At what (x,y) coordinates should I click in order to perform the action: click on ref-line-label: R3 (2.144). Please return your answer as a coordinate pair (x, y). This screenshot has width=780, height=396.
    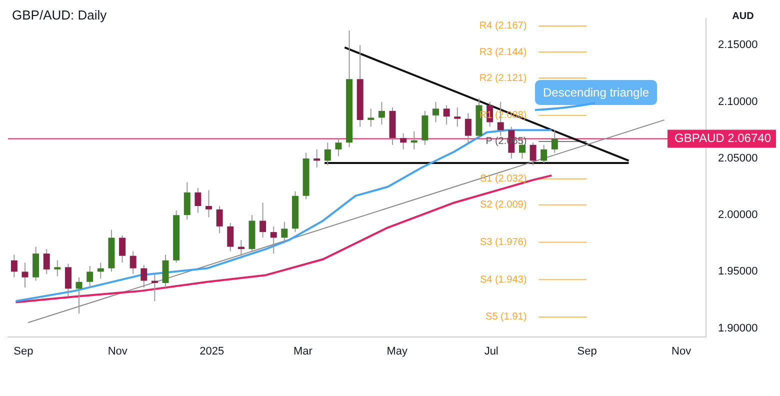
    Looking at the image, I should click on (503, 52).